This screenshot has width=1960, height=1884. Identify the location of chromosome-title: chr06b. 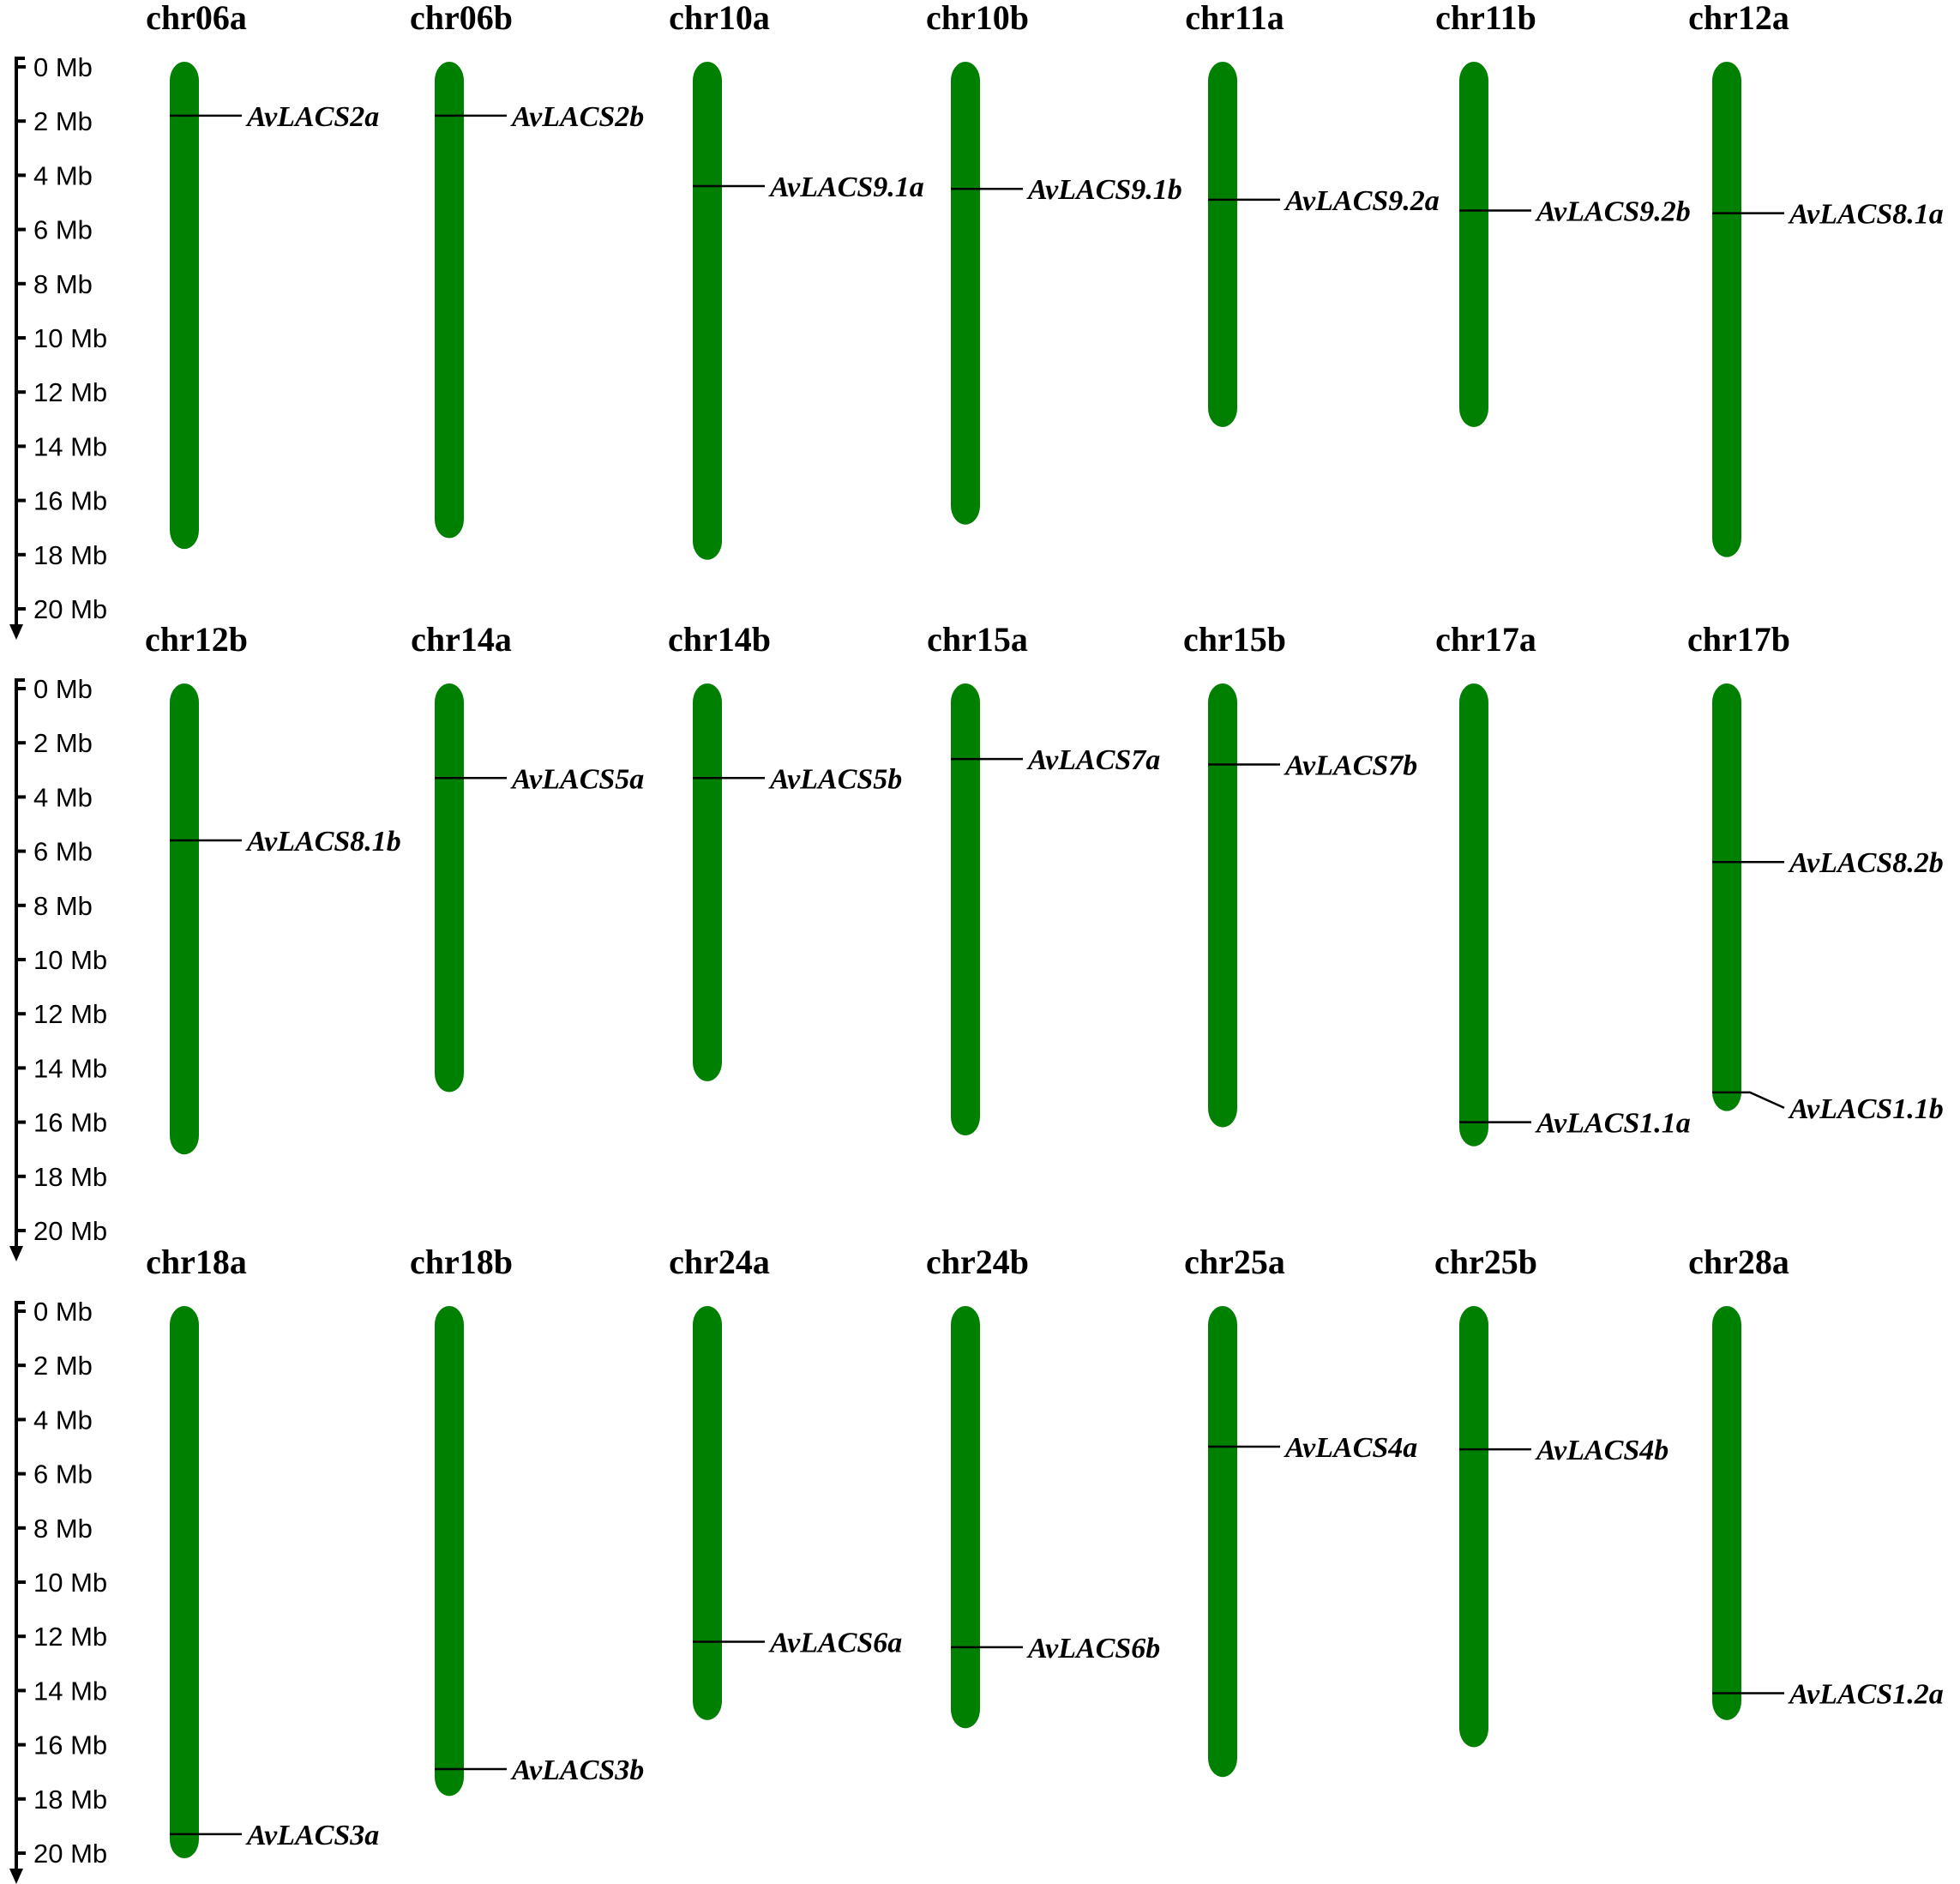
(462, 18).